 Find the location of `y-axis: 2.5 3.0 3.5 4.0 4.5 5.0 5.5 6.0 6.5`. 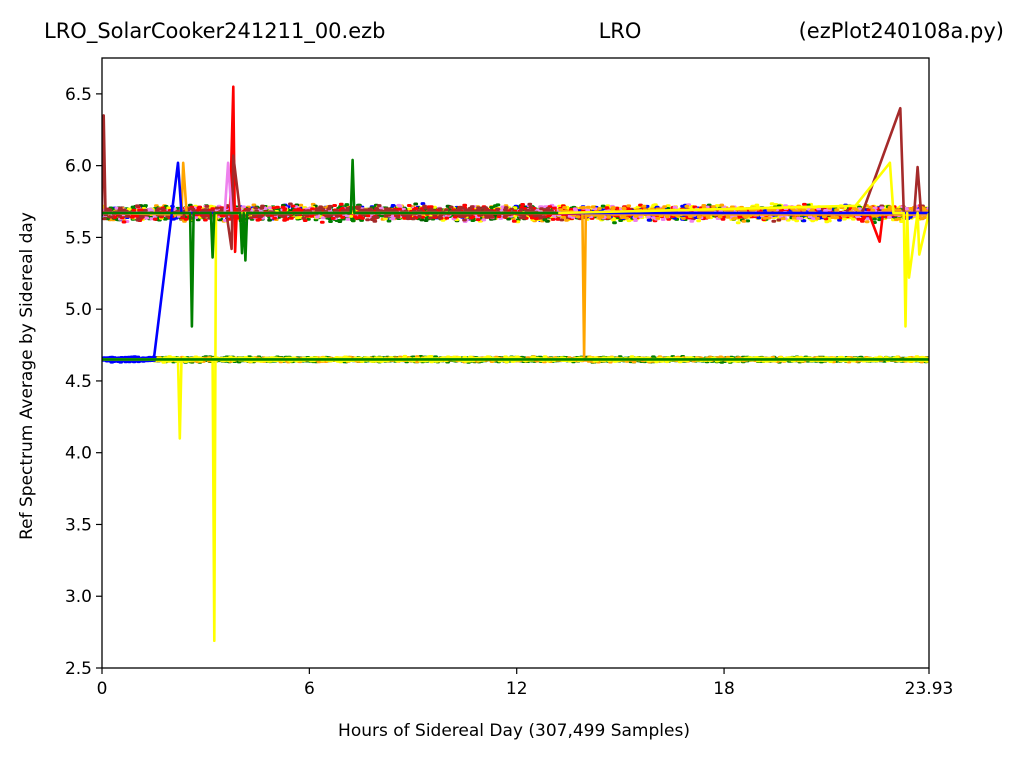

y-axis: 2.5 3.0 3.5 4.0 4.5 5.0 5.5 6.0 6.5 is located at coordinates (83, 382).